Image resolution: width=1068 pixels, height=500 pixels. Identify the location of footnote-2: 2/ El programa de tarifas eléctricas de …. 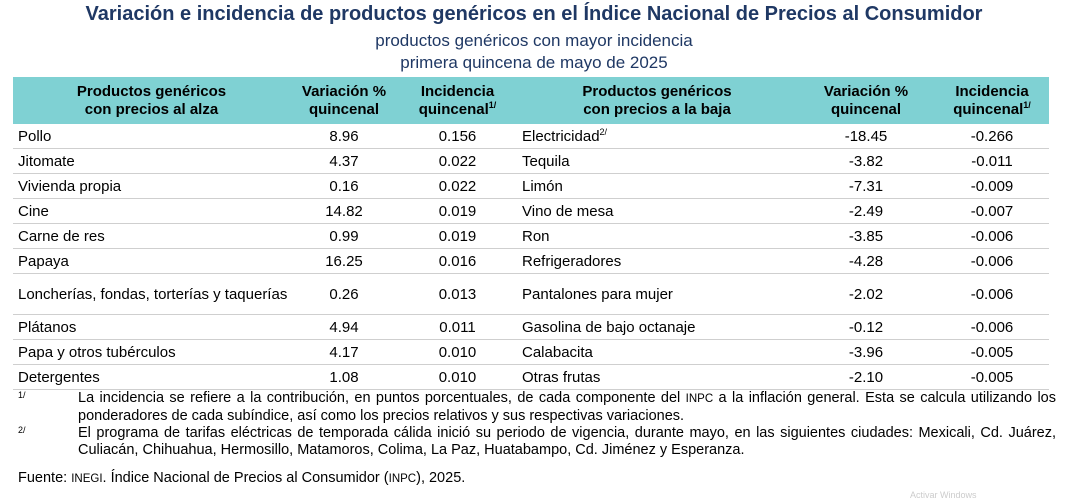
(537, 442).